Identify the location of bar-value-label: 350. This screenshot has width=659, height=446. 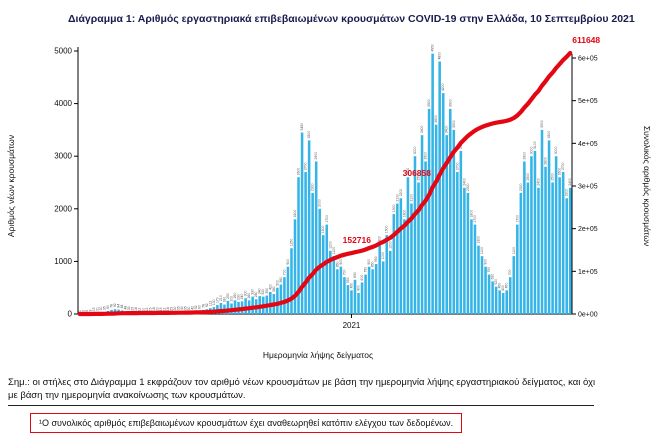
(267, 291).